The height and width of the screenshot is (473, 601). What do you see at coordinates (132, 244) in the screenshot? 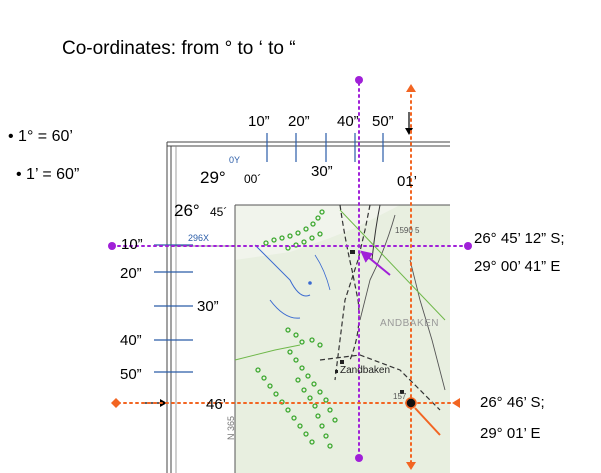
I see `left-scale-label-10: 10”` at bounding box center [132, 244].